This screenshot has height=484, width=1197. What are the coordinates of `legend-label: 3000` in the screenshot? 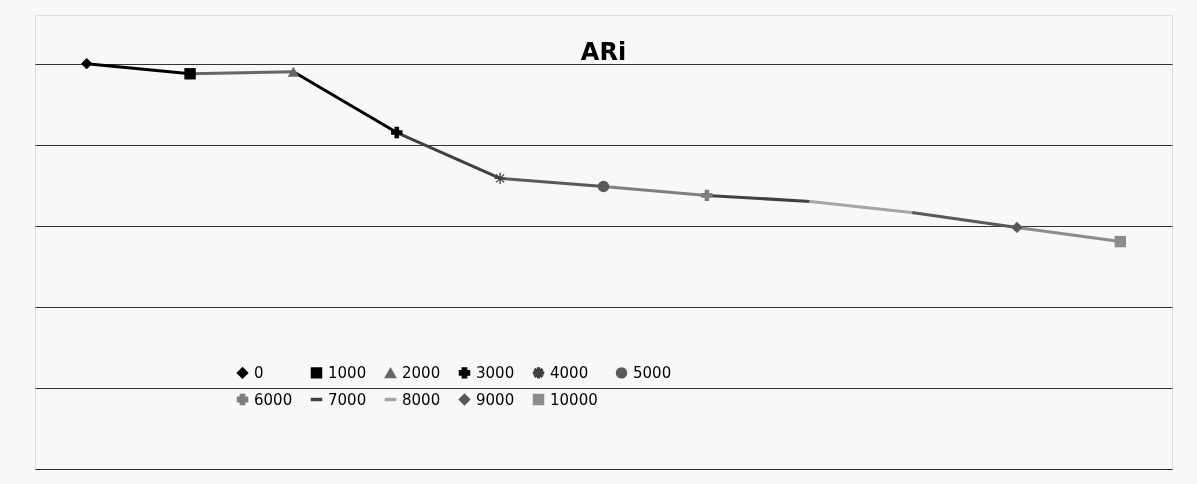 It's located at (495, 372).